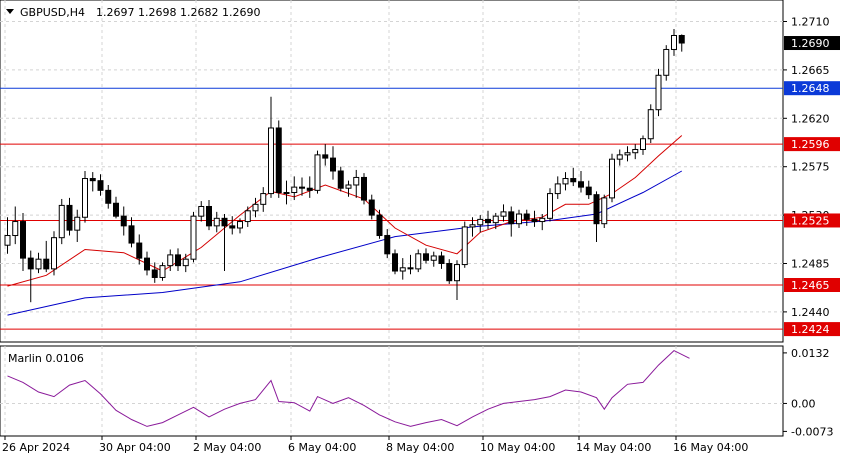 This screenshot has height=459, width=842. Describe the element at coordinates (52, 12) in the screenshot. I see `symbol-label: GBPUSD,H4` at that location.